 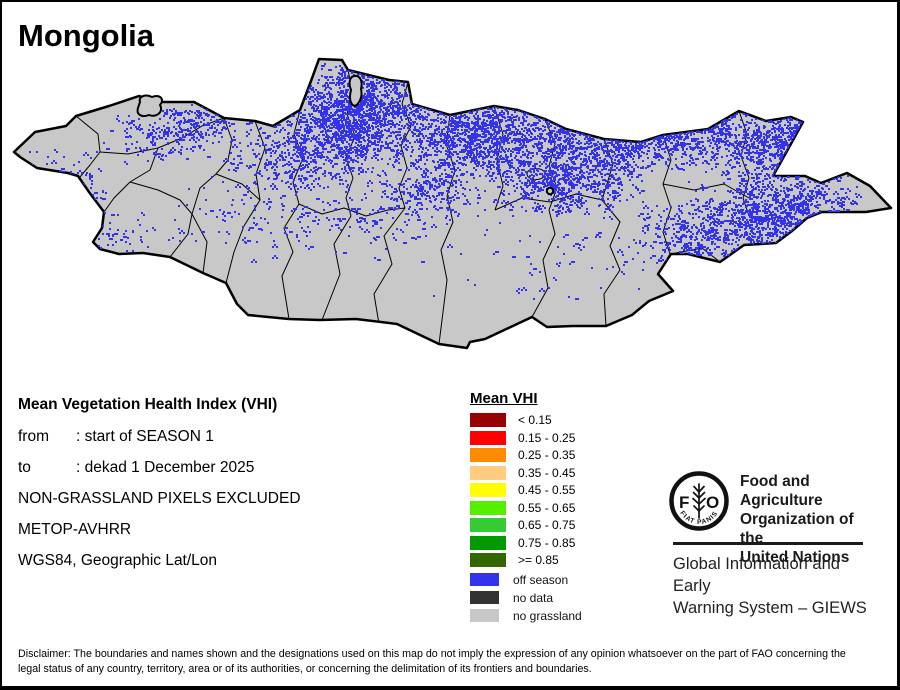 What do you see at coordinates (684, 502) in the screenshot?
I see `svg-text: F` at bounding box center [684, 502].